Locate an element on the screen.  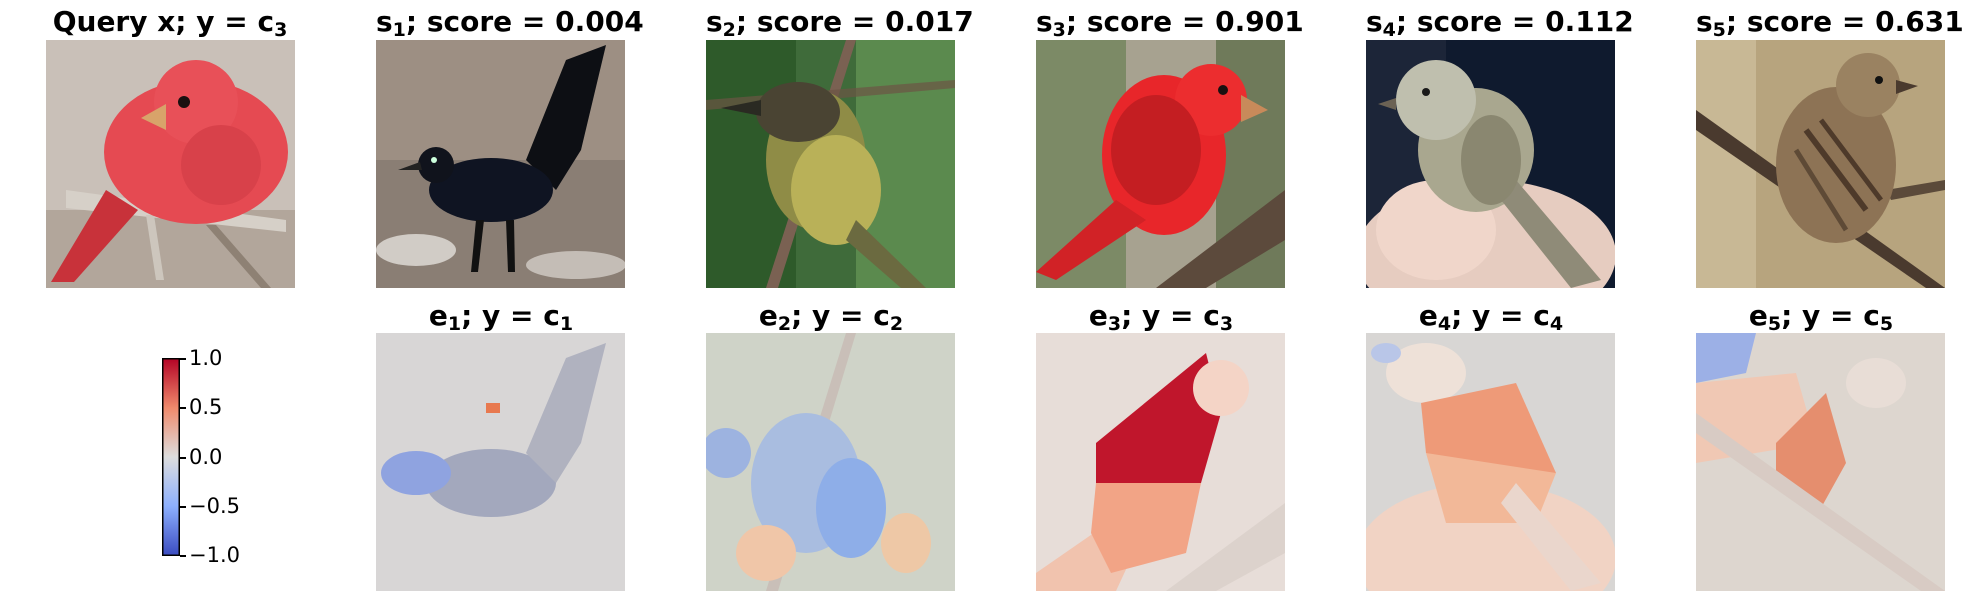
explanation-title-2: e2; y = c2 is located at coordinates (831, 316).